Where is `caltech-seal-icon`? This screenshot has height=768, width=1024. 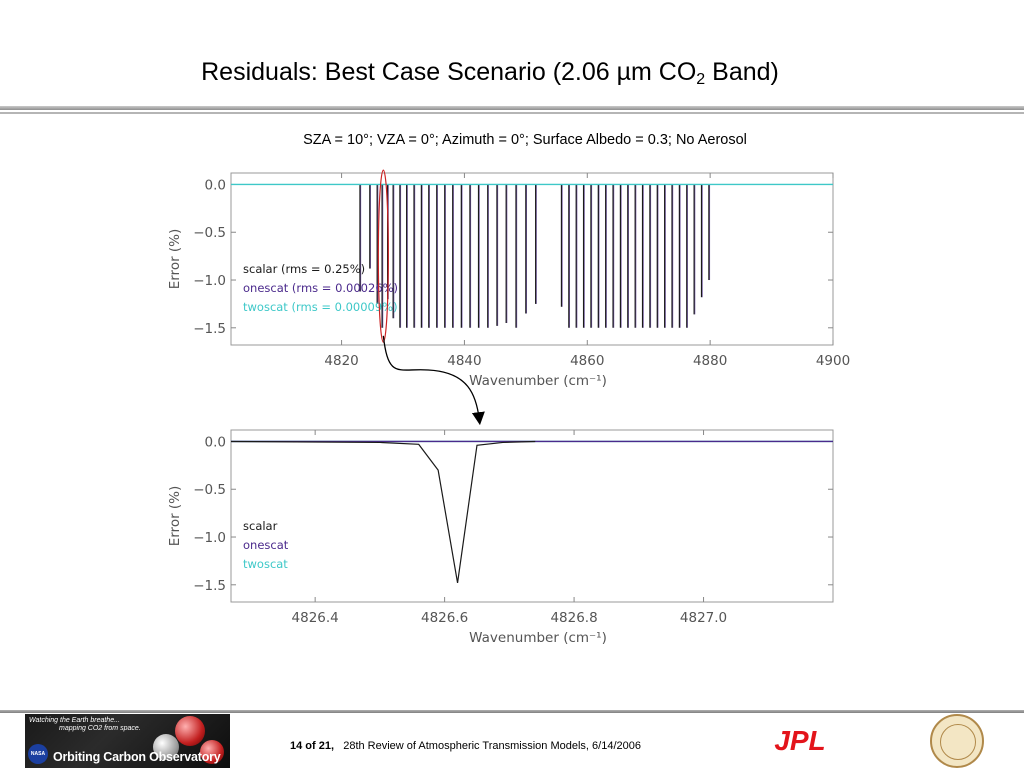
caltech-seal-icon is located at coordinates (957, 741).